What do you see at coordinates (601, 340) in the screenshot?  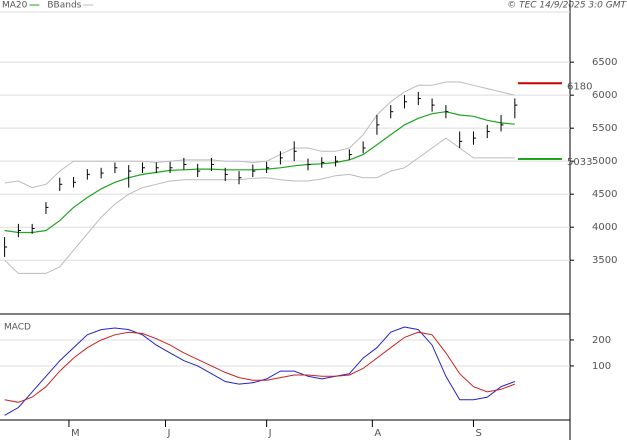 I see `y-tick-label: 200` at bounding box center [601, 340].